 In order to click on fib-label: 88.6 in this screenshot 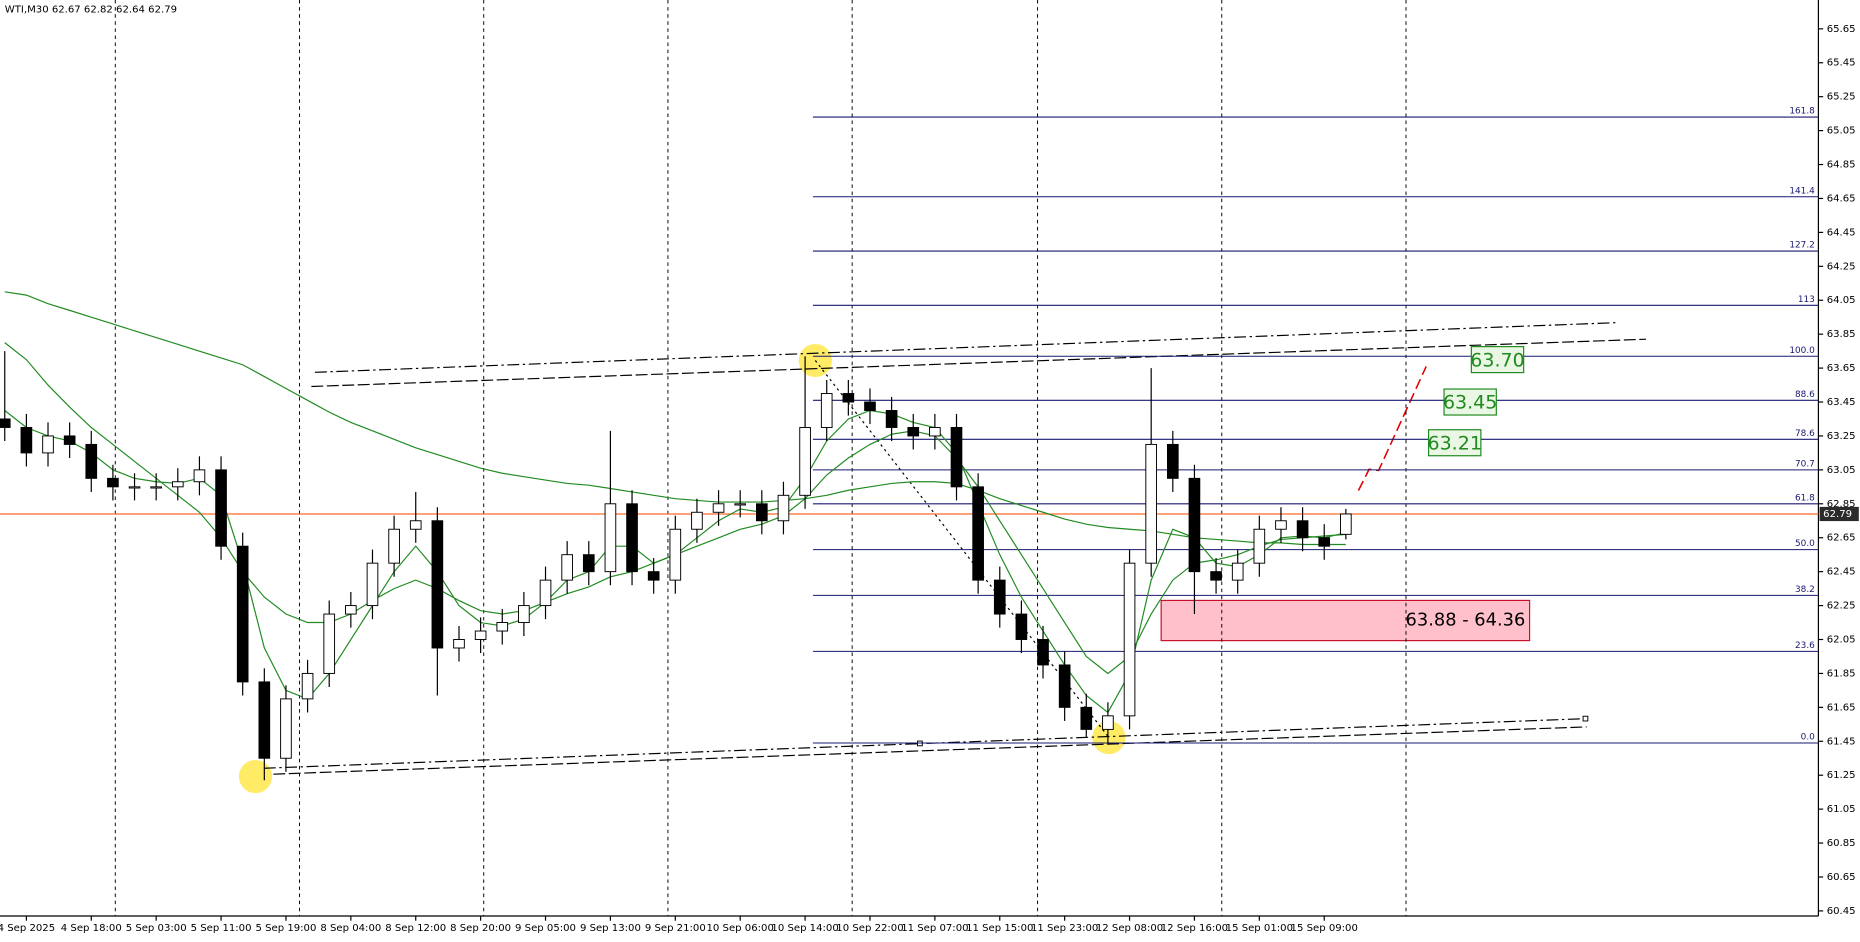, I will do `click(1805, 395)`.